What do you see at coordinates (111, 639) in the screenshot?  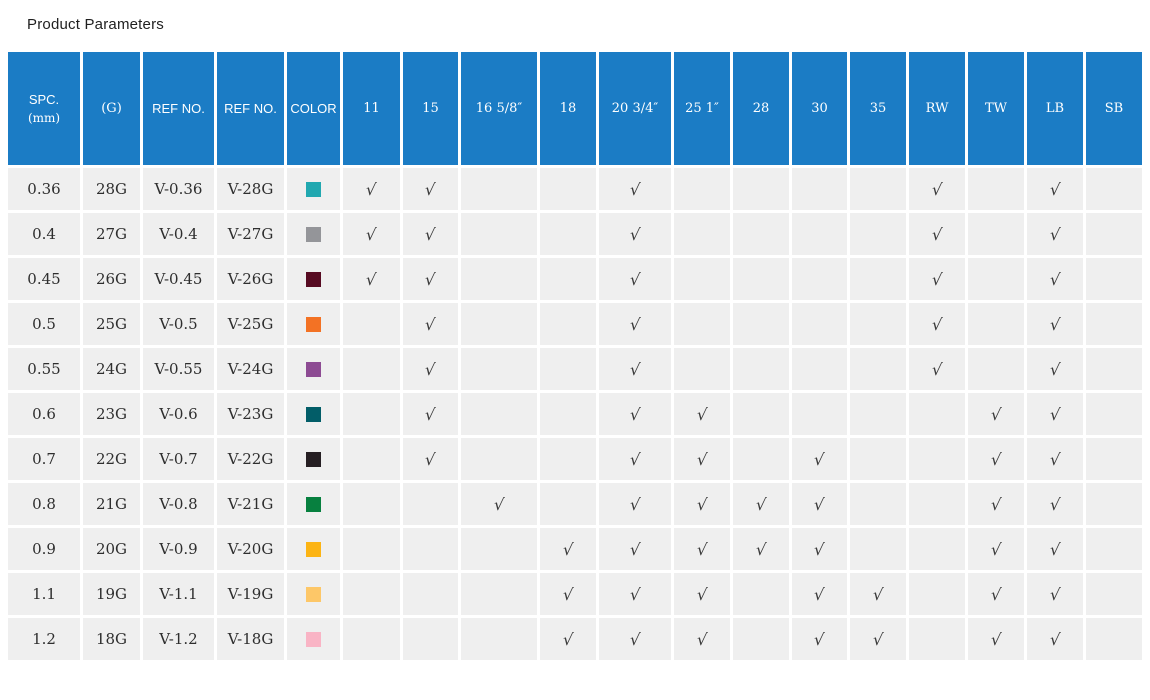 I see `cell-gauge: 18G` at bounding box center [111, 639].